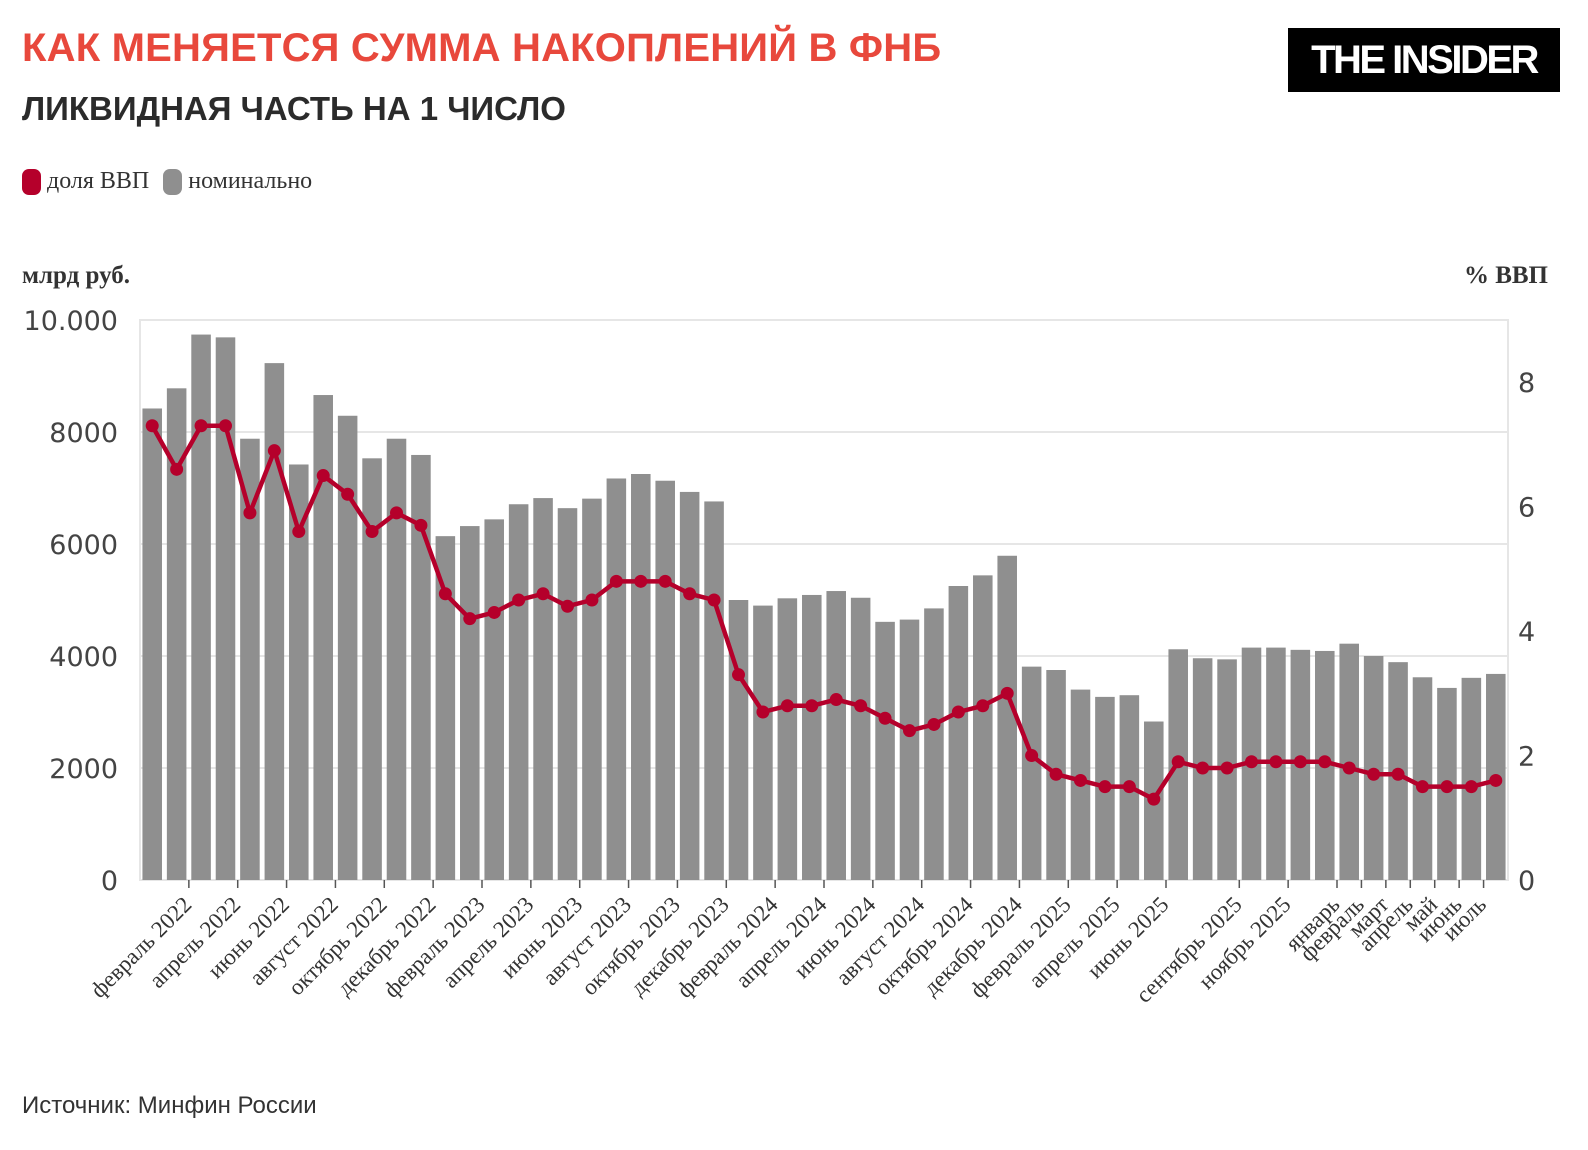 The image size is (1588, 1150). I want to click on left-axis-title: млрд руб., so click(76, 275).